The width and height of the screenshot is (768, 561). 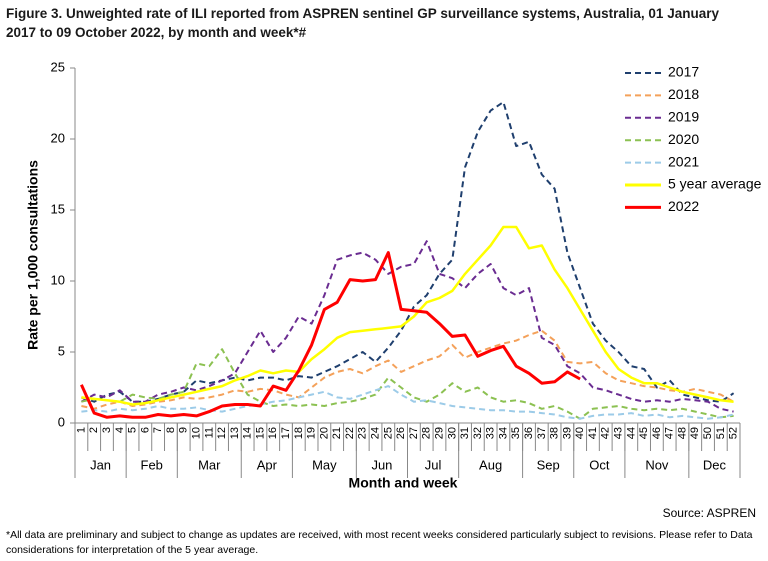 What do you see at coordinates (721, 433) in the screenshot?
I see `x-tick-label: 51` at bounding box center [721, 433].